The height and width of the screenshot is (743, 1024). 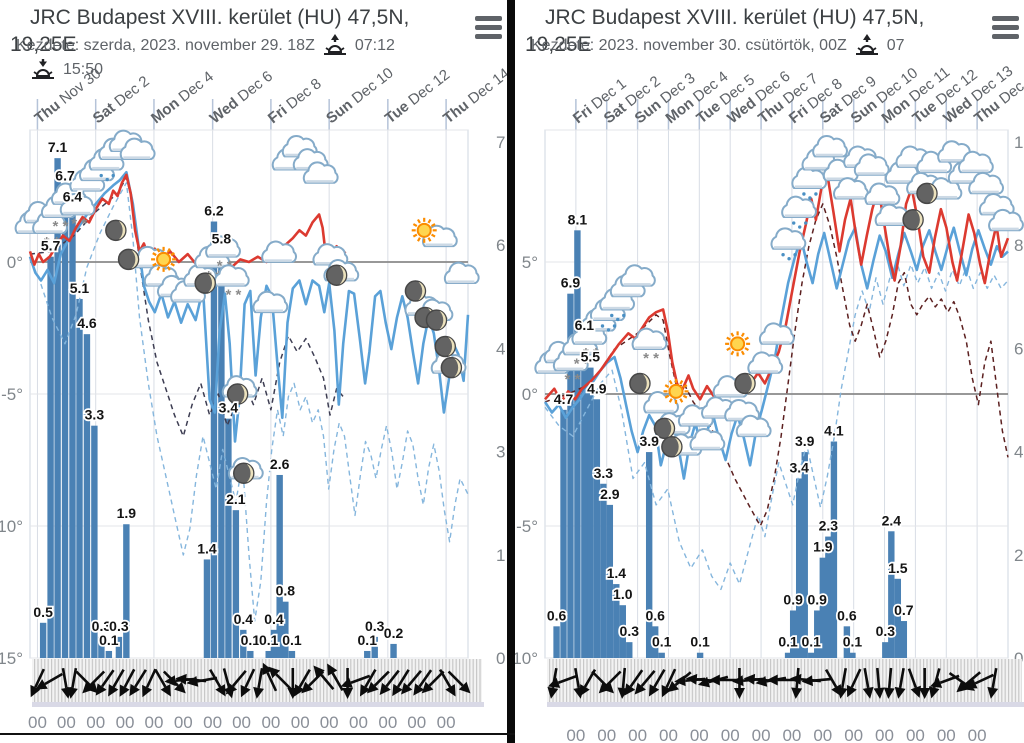 I want to click on precip-value-label: 0.6, so click(x=557, y=615).